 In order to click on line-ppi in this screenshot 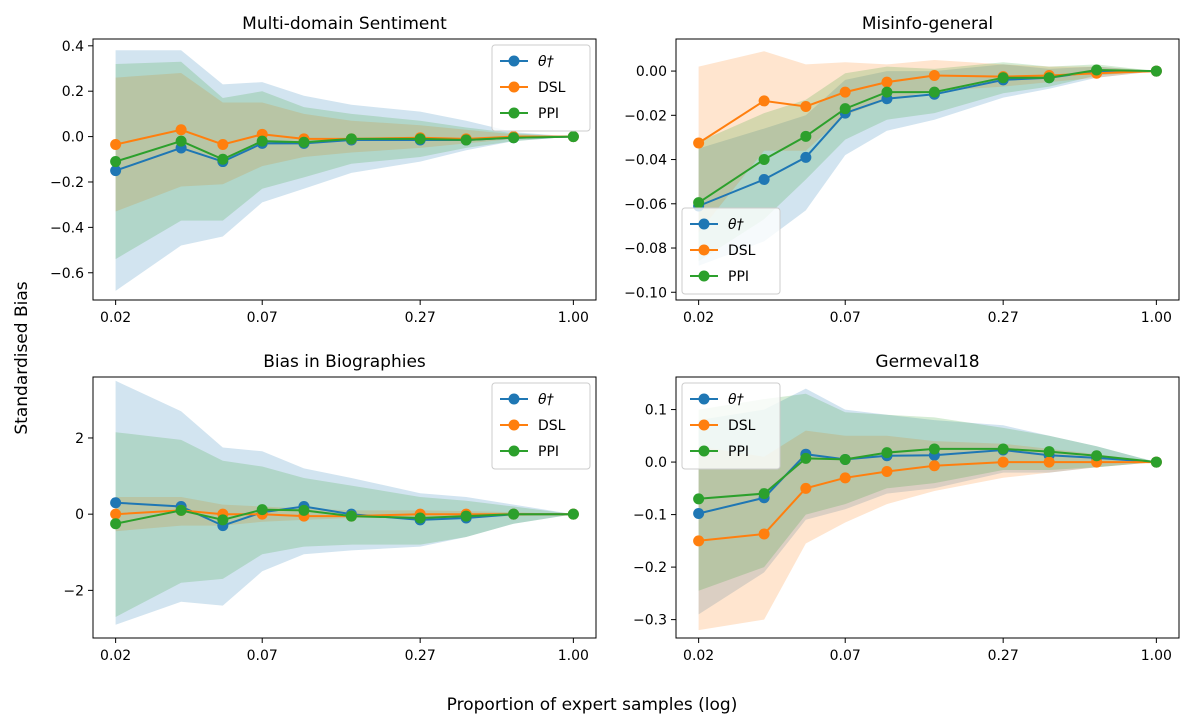, I will do `click(344, 149)`.